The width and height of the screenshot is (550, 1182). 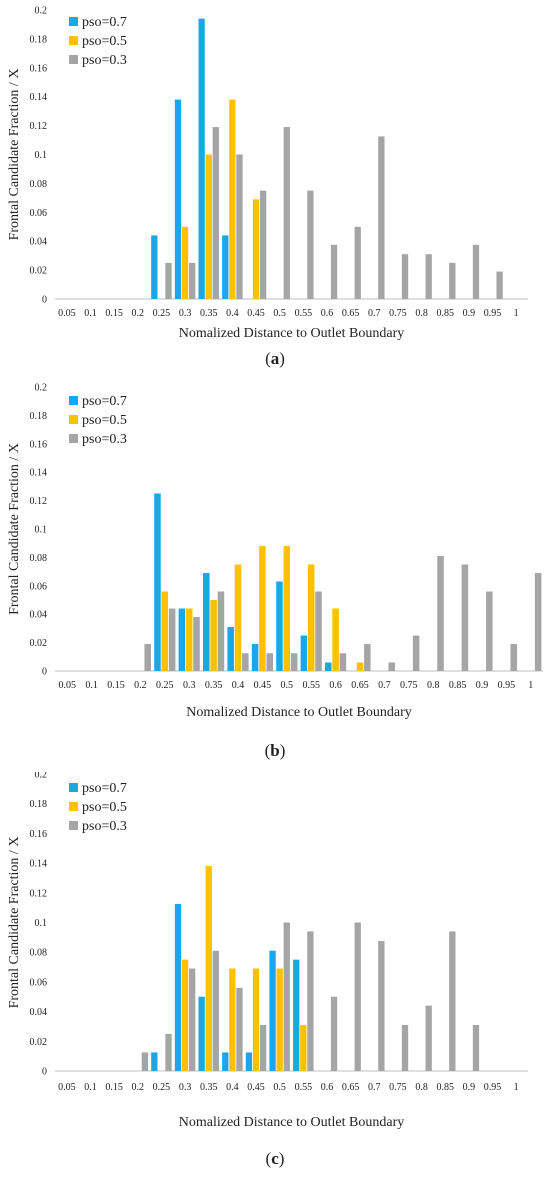 I want to click on x-tick-label: 0.45, so click(x=256, y=313).